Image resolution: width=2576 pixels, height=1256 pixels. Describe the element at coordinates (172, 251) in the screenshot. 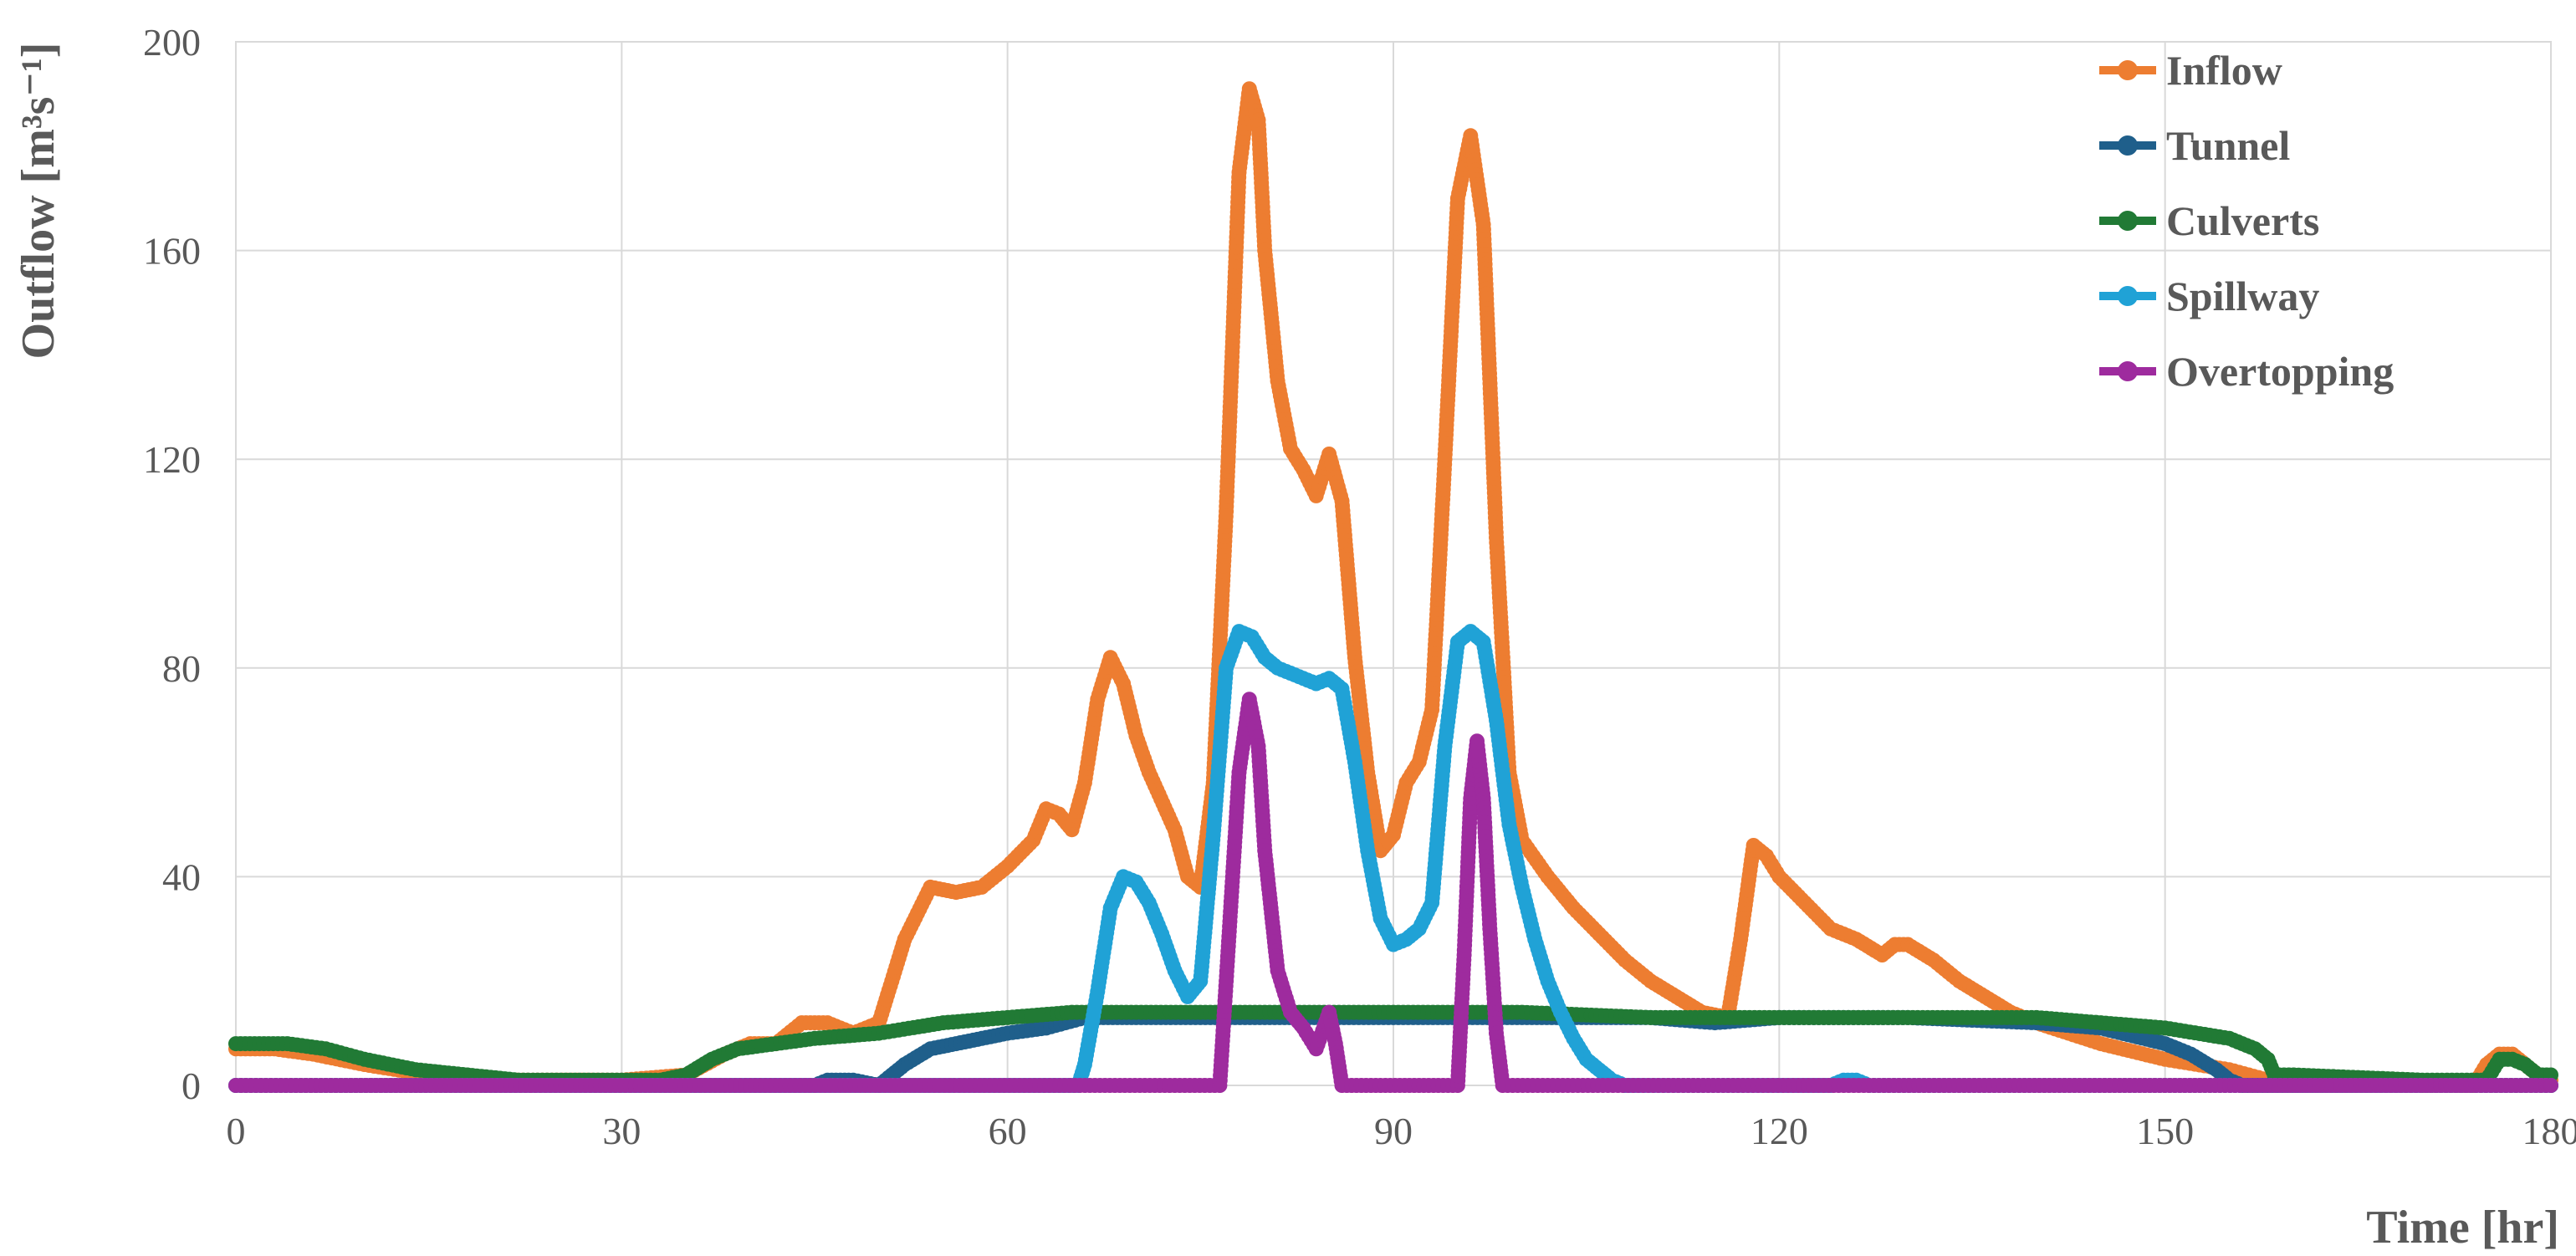

I see `y-tick-label: 160` at that location.